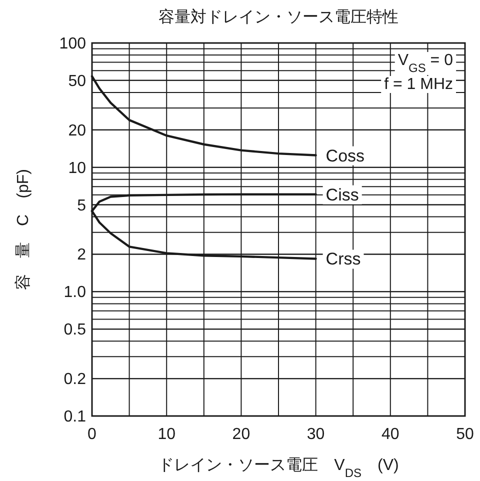 The width and height of the screenshot is (480, 481). I want to click on y-tick-label: 0.2, so click(75, 379).